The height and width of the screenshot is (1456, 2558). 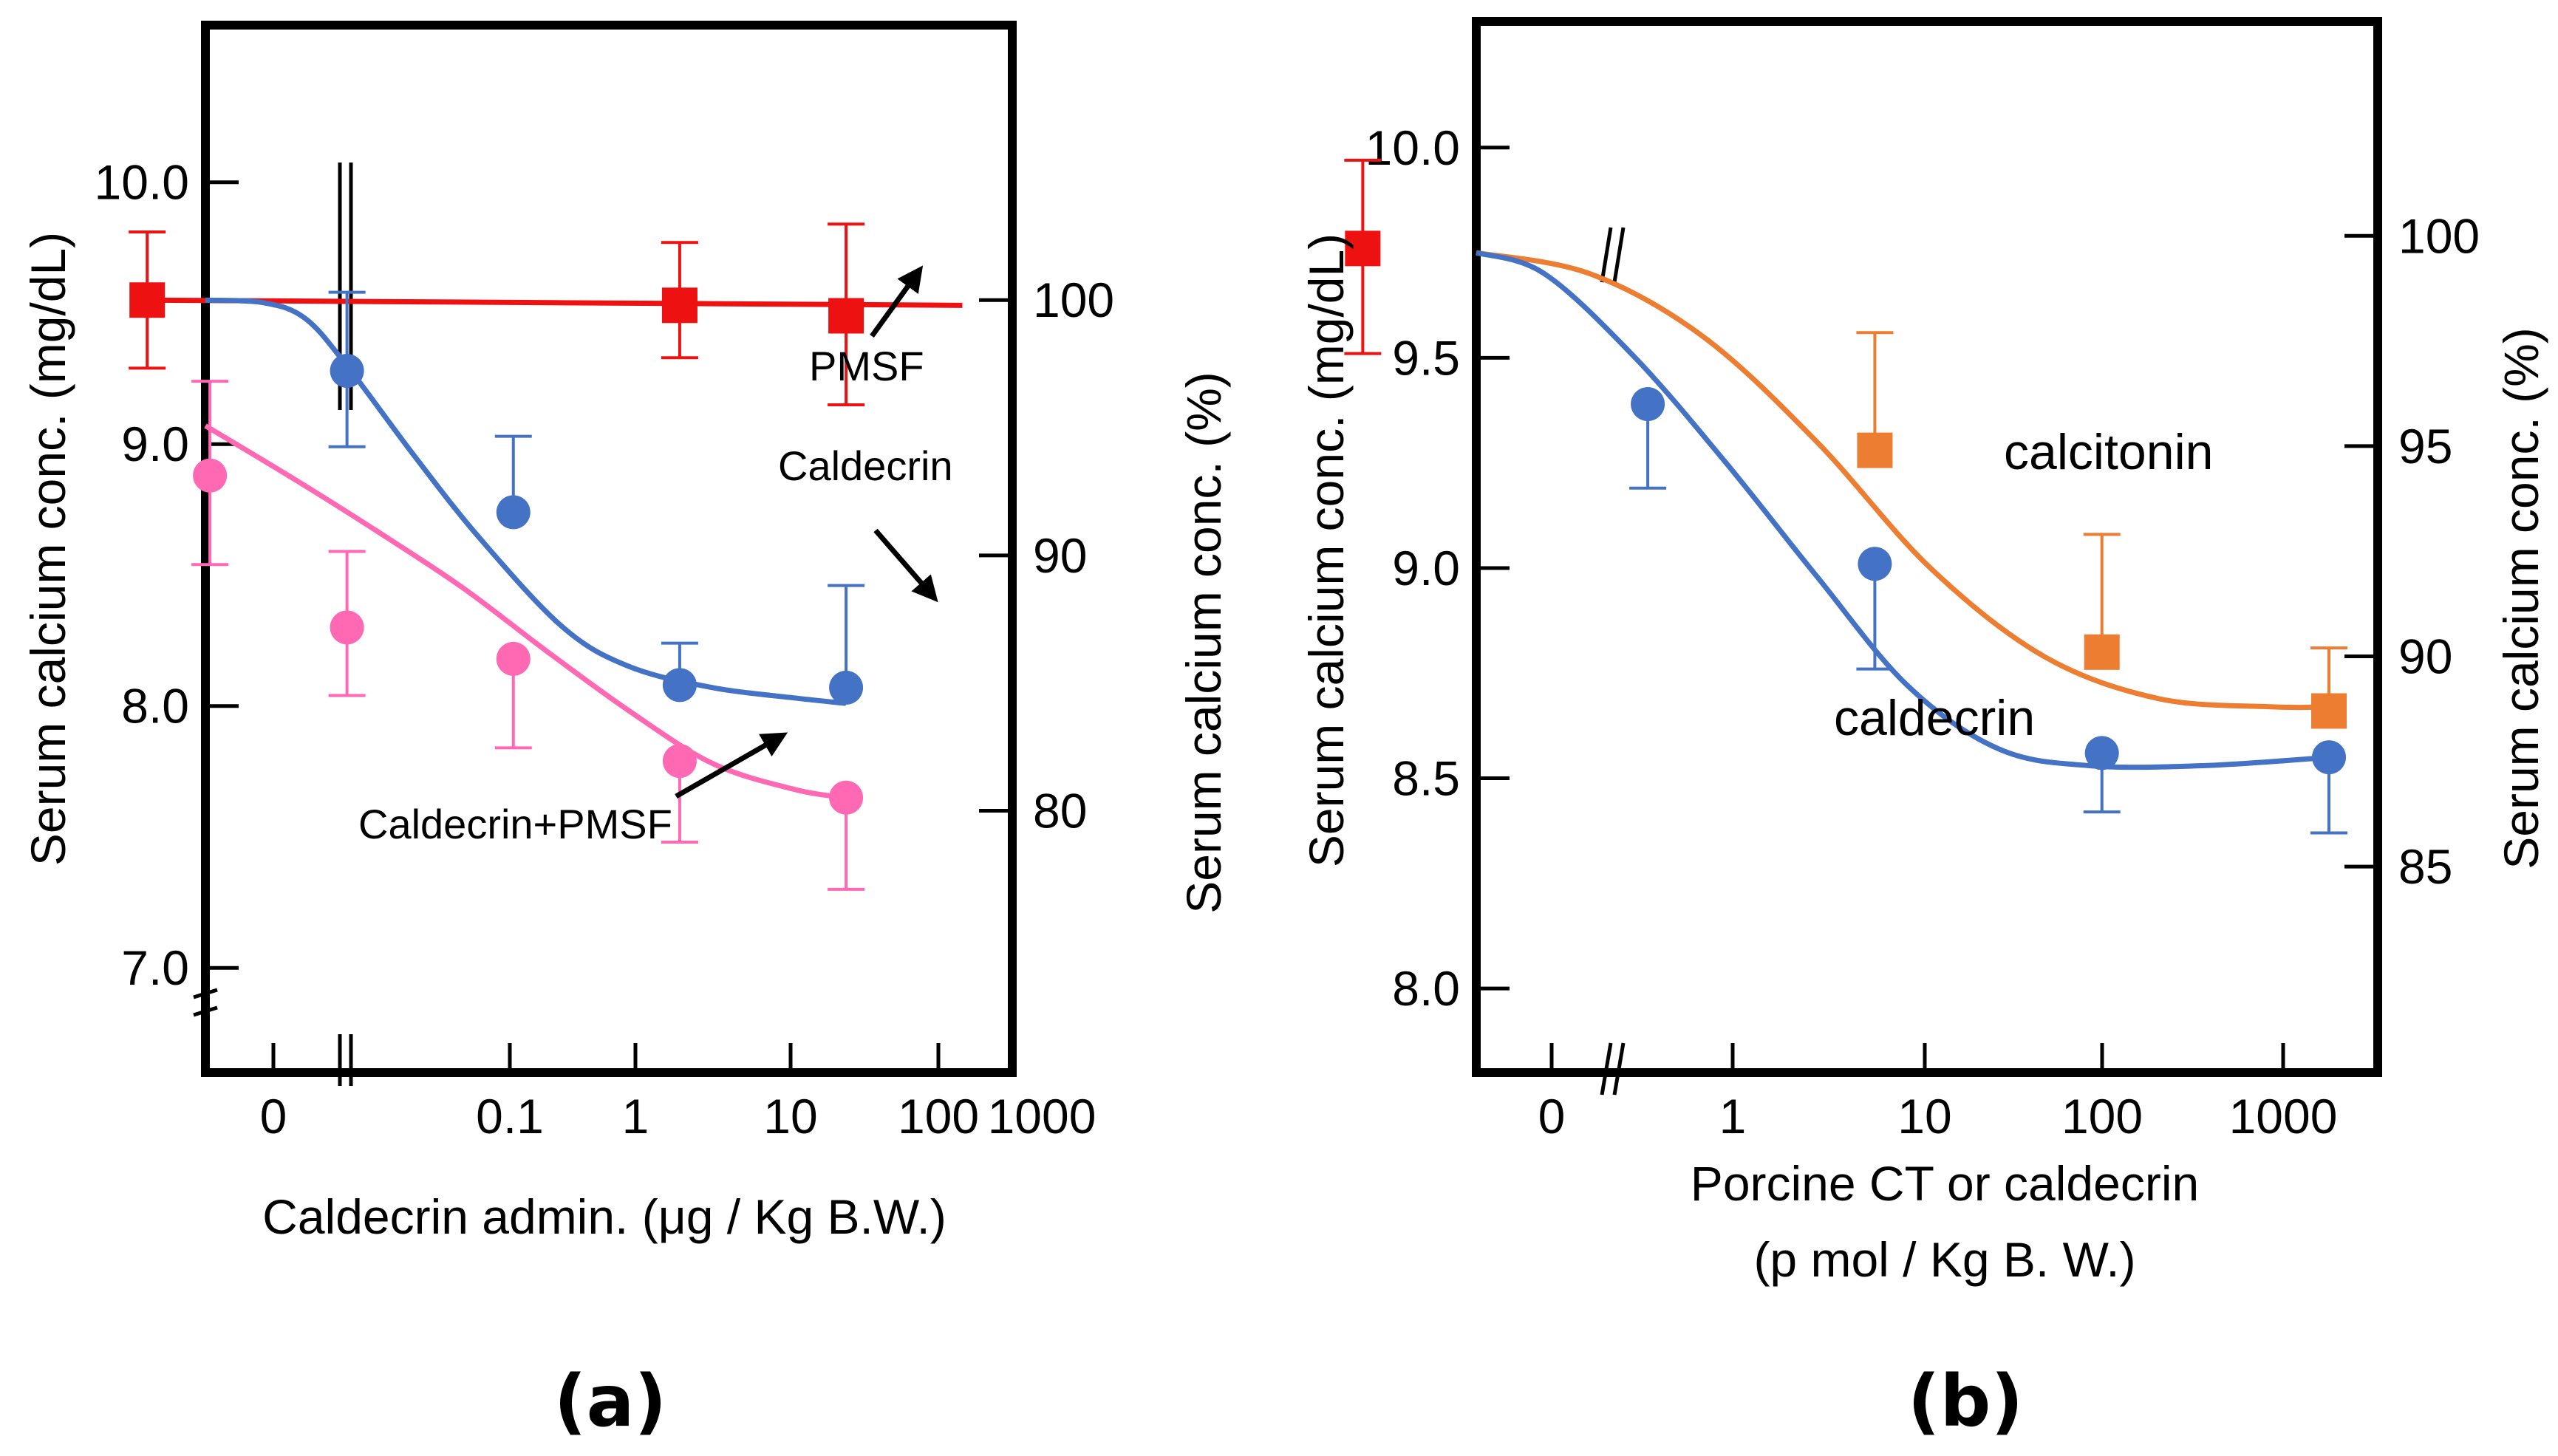 I want to click on y-right-tick-label: 95, so click(x=2425, y=446).